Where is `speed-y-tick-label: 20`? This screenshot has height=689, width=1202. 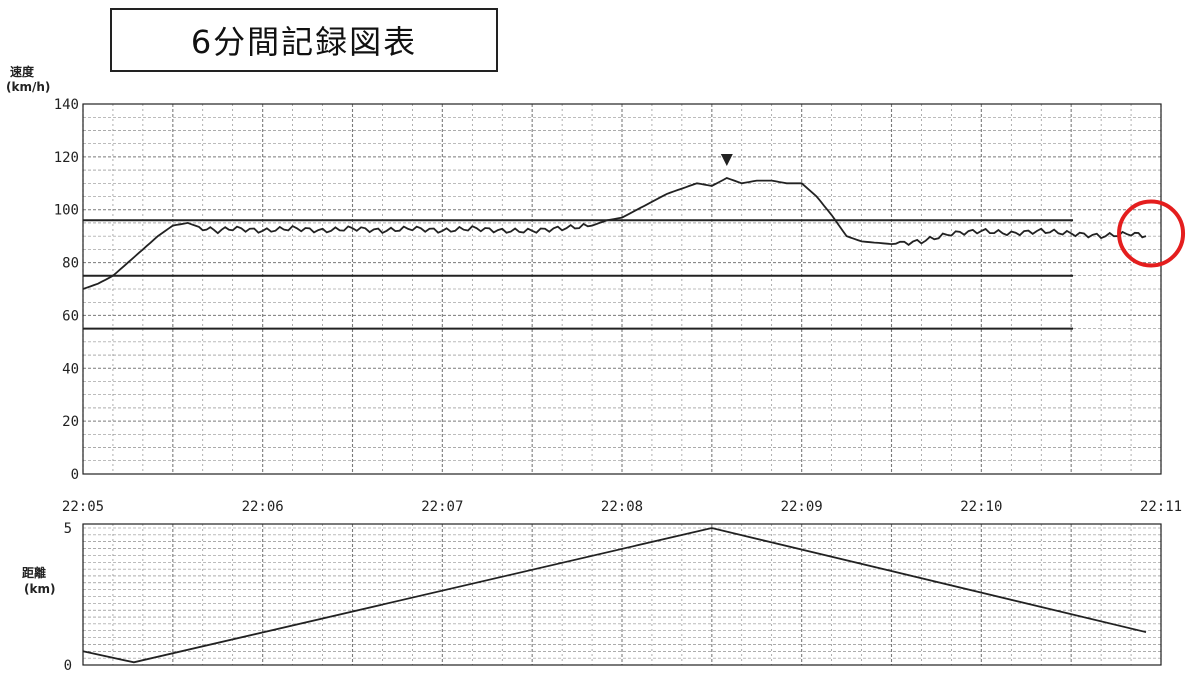
speed-y-tick-label: 20 is located at coordinates (70, 422).